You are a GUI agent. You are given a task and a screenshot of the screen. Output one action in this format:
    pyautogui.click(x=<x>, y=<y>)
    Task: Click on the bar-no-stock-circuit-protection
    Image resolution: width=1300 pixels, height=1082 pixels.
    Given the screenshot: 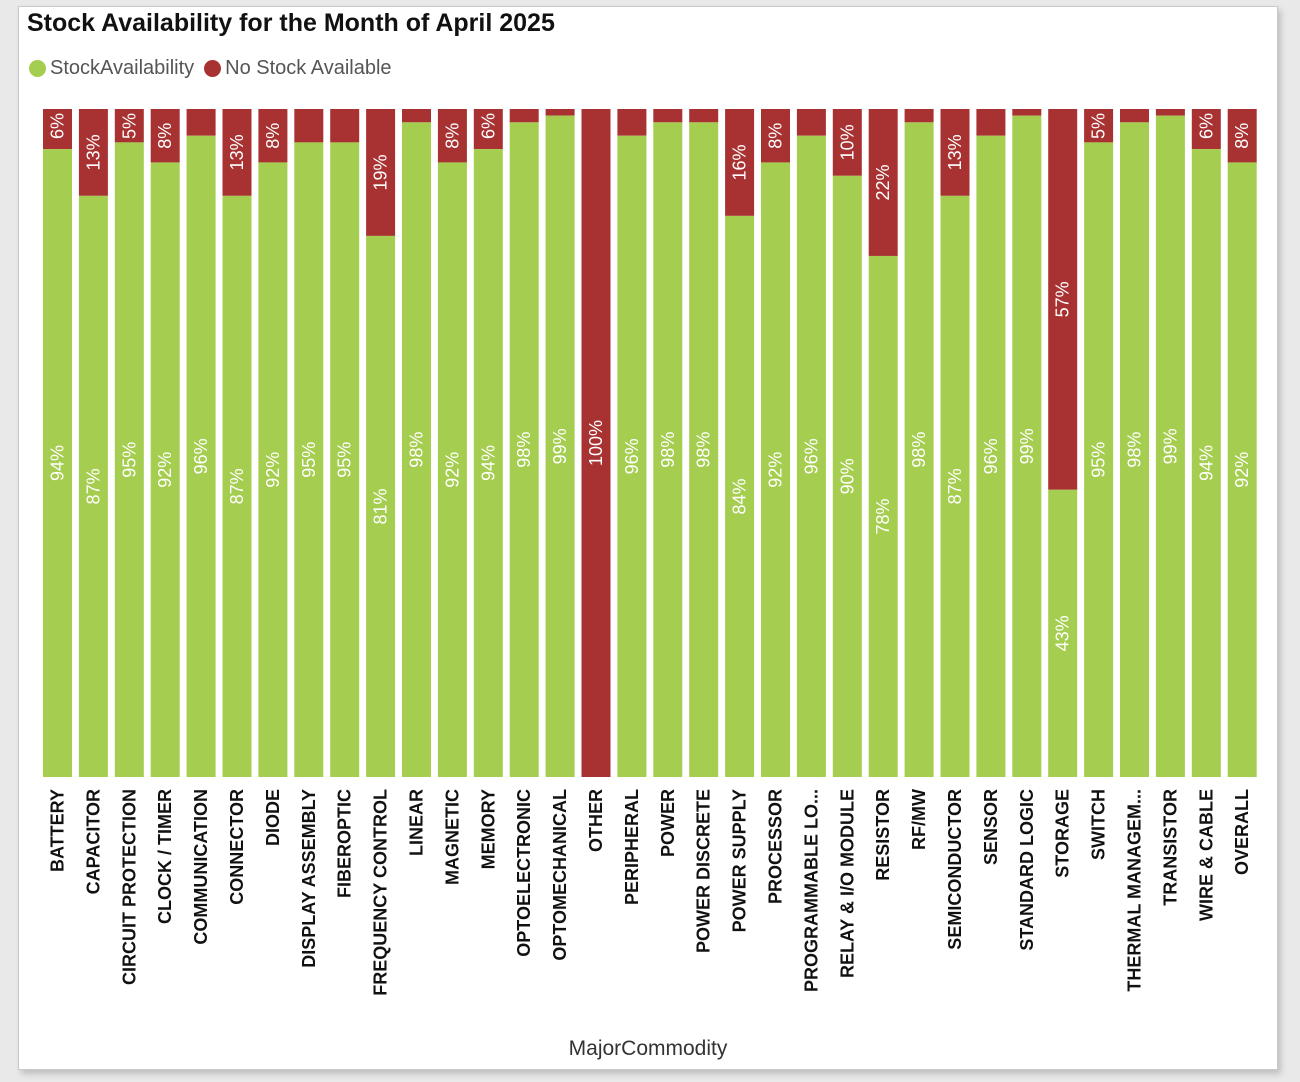 What is the action you would take?
    pyautogui.click(x=129, y=126)
    